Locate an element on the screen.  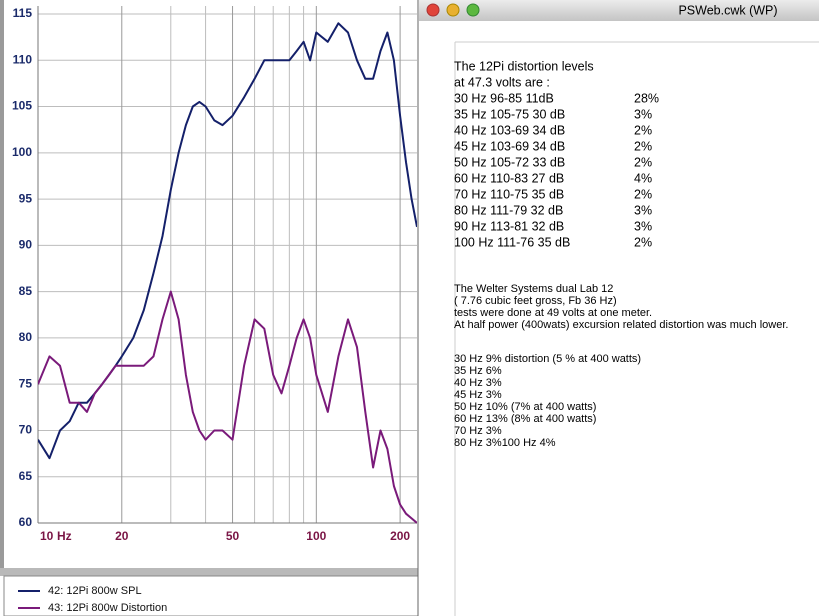
x-tick-label: 50 is located at coordinates (233, 536).